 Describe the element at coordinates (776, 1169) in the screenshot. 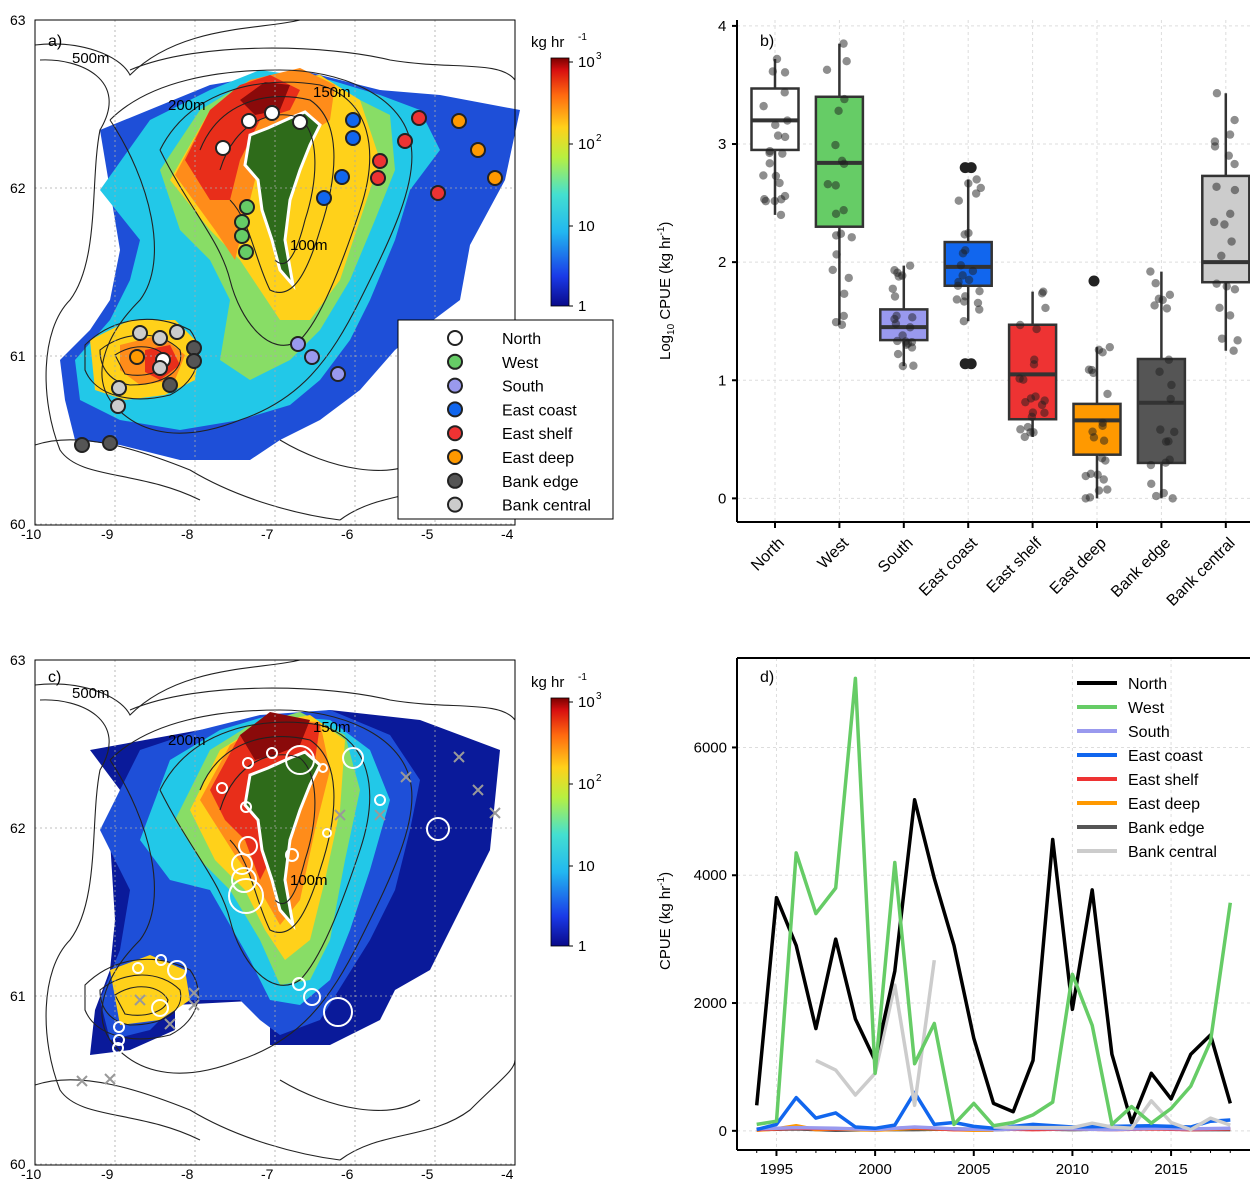

I see `x-tick-label: 1995` at that location.